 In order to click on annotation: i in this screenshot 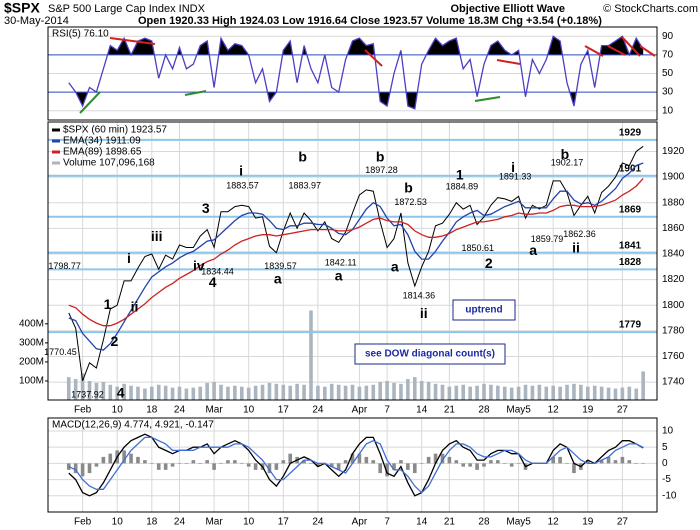, I will do `click(241, 171)`.